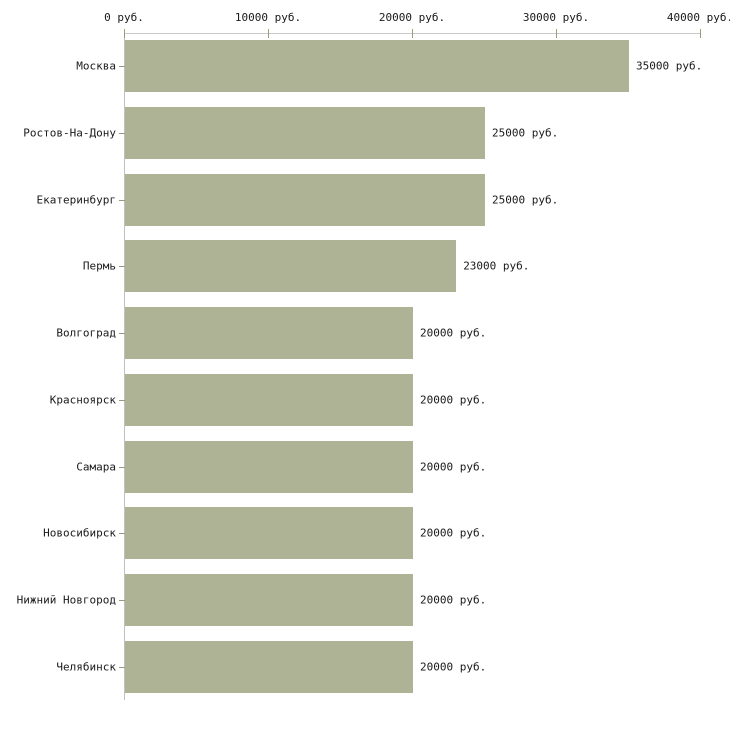 The image size is (730, 730). I want to click on category-label: Волгоград, so click(86, 333).